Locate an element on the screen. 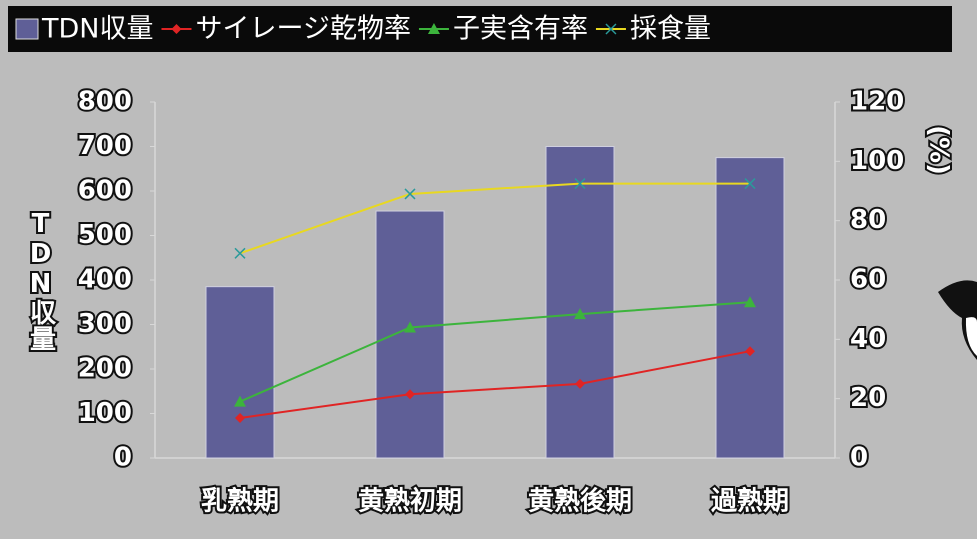 The height and width of the screenshot is (539, 977). y-tick-label: 200 is located at coordinates (105, 369).